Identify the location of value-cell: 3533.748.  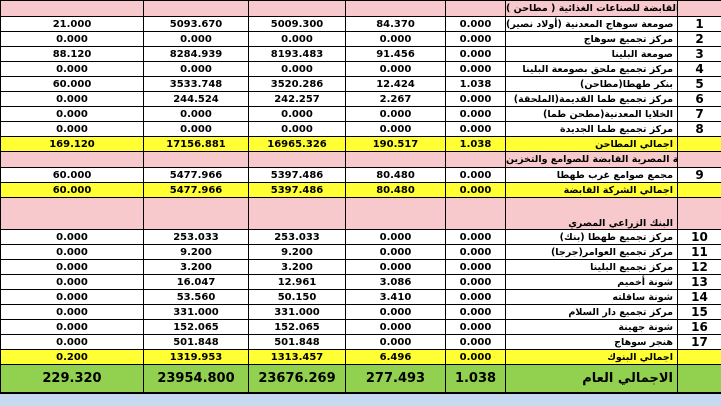
(196, 84).